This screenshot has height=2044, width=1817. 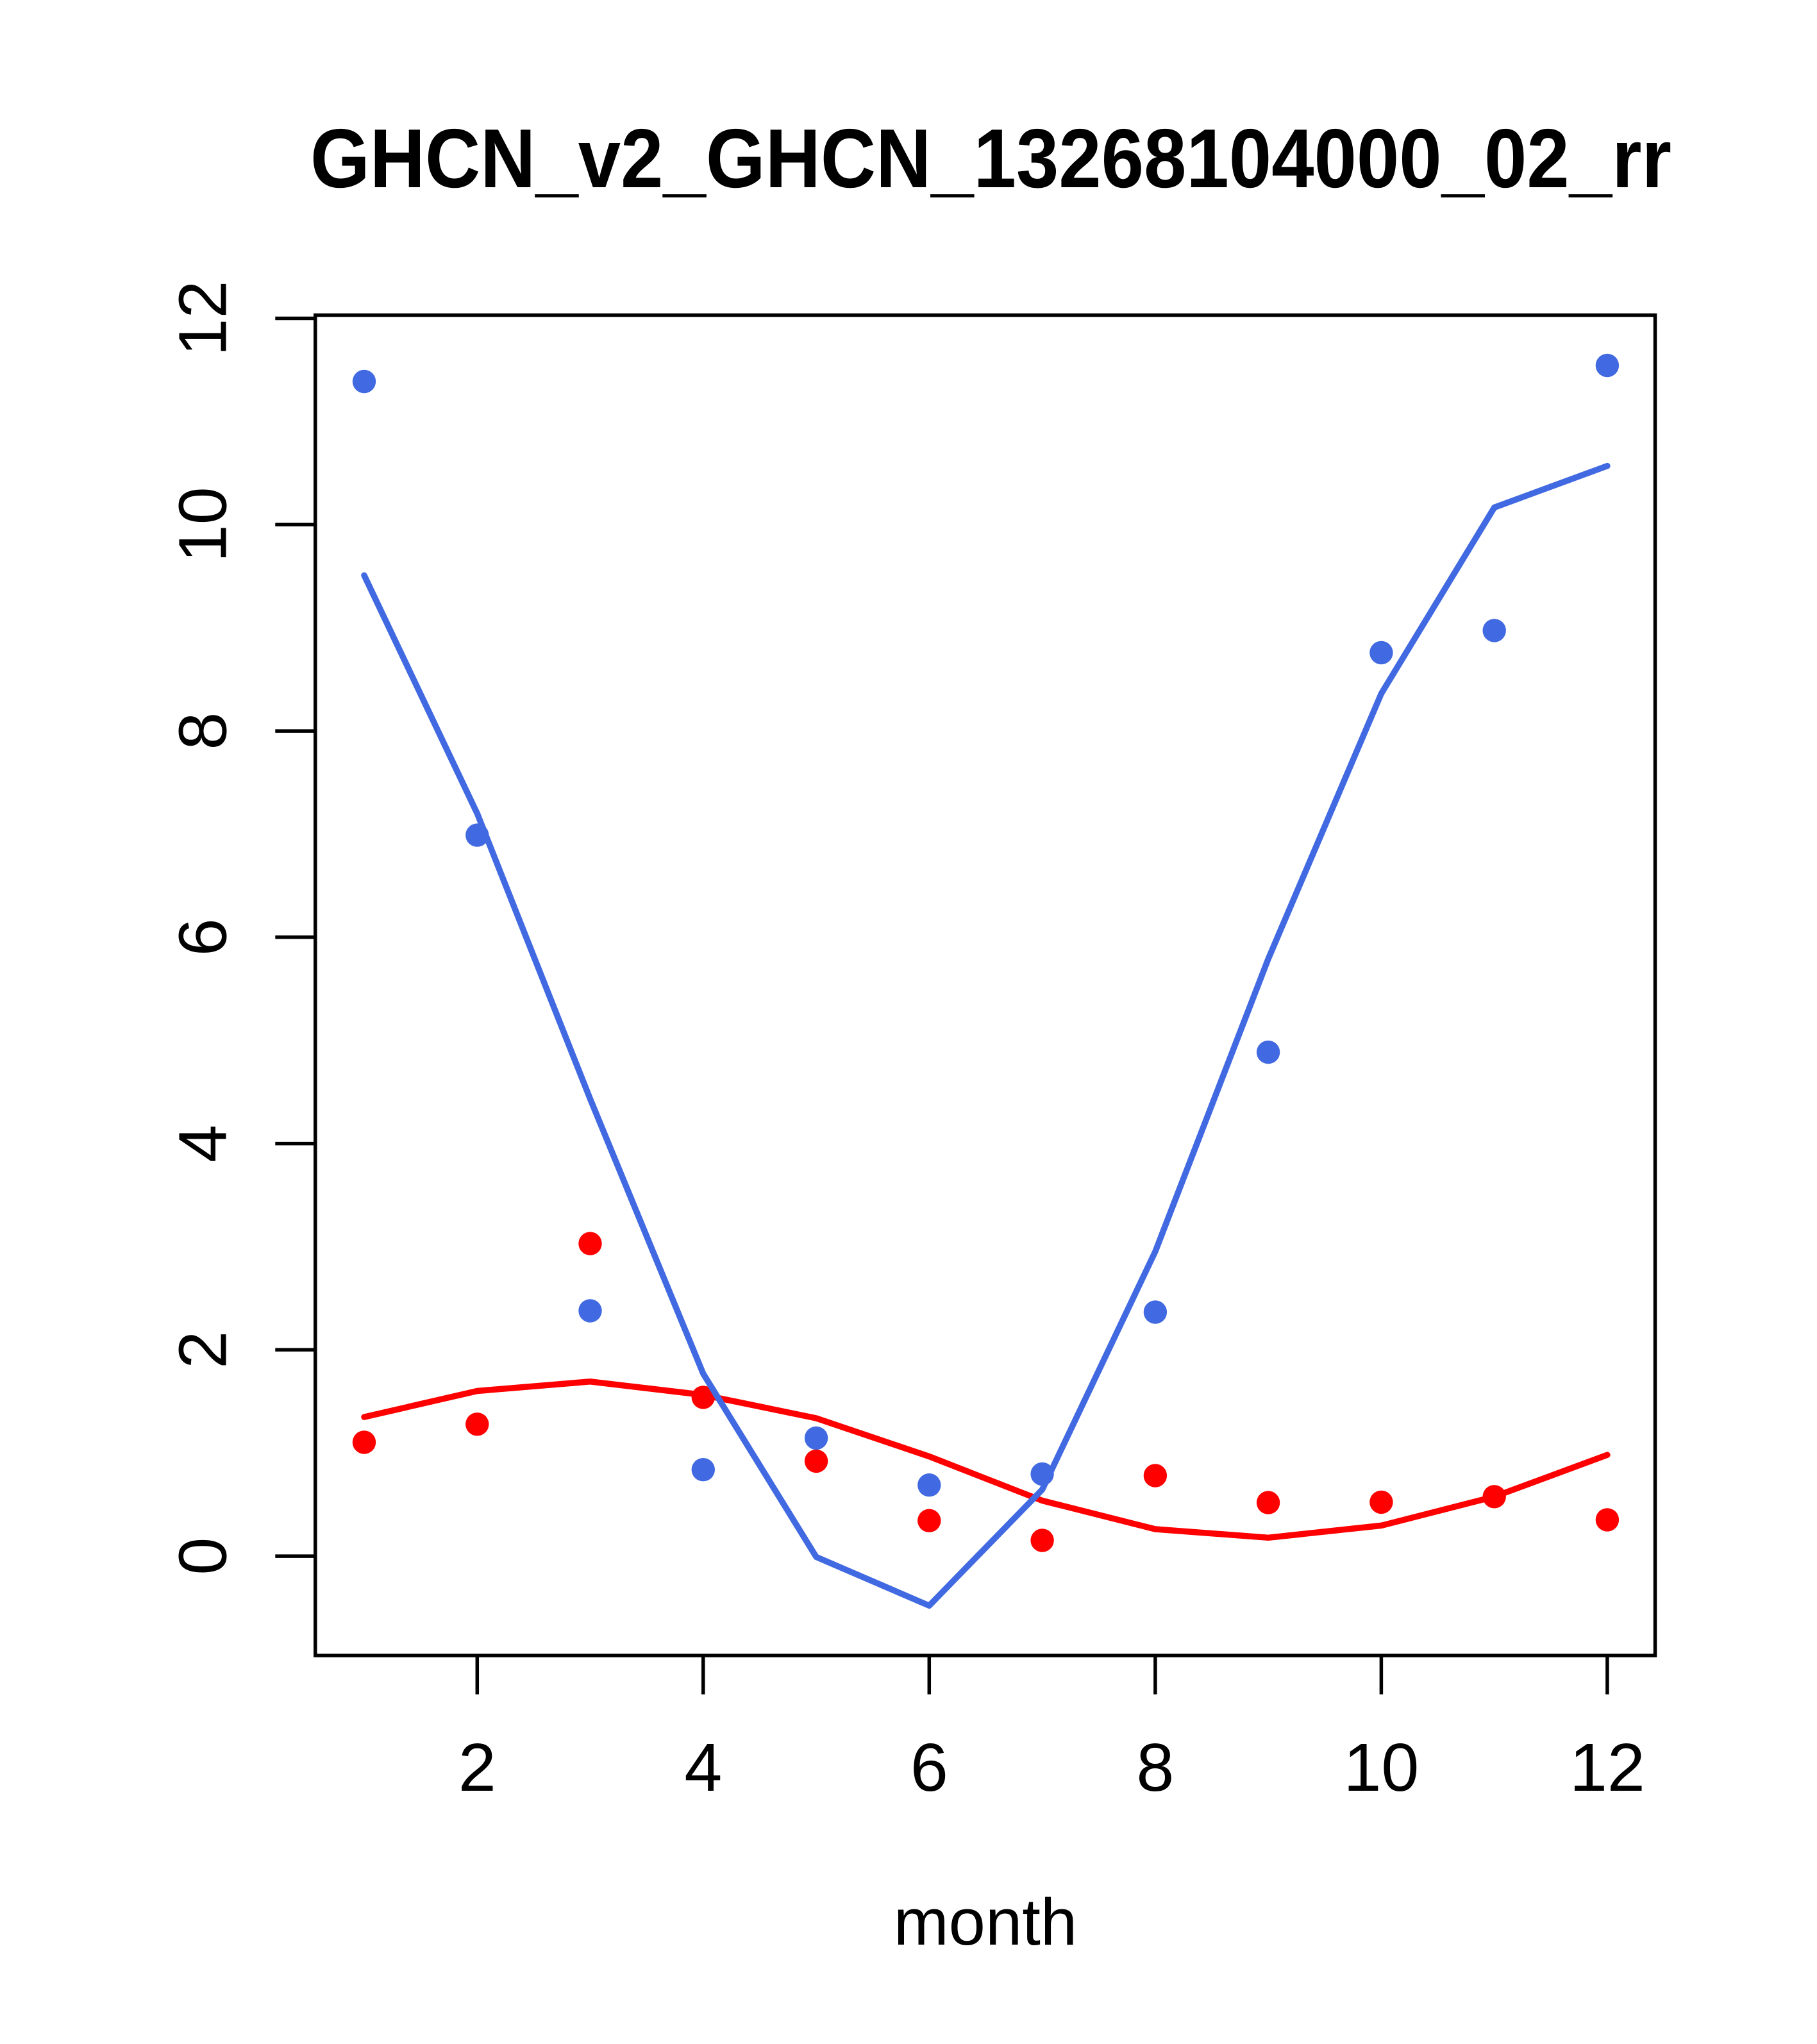 What do you see at coordinates (986, 1922) in the screenshot?
I see `svg-text: month` at bounding box center [986, 1922].